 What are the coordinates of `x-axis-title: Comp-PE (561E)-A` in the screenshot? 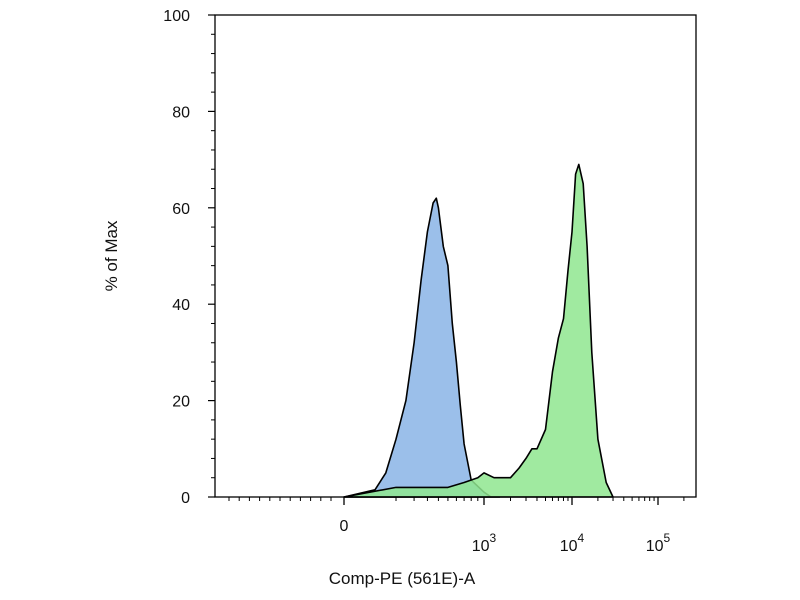 It's located at (402, 578).